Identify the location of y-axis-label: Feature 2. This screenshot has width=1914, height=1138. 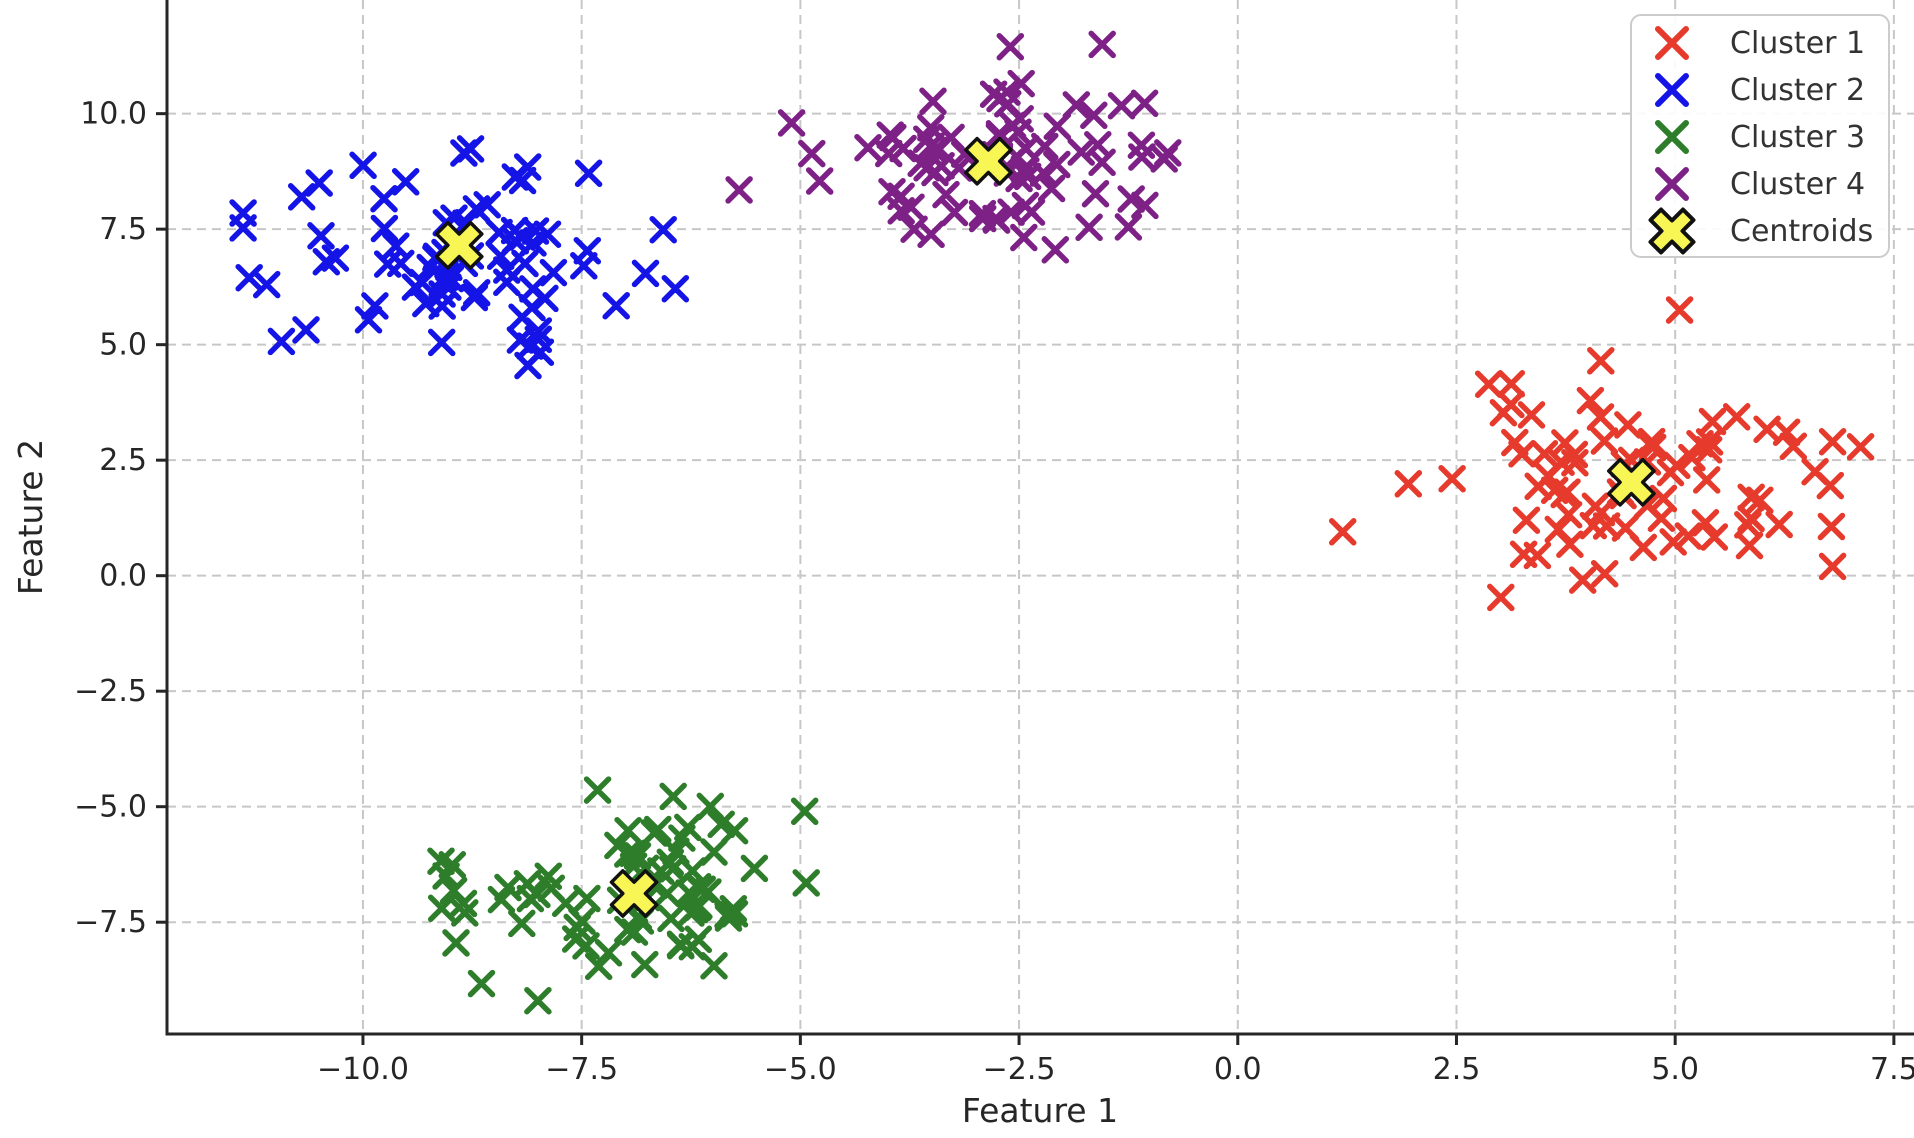
(30, 517).